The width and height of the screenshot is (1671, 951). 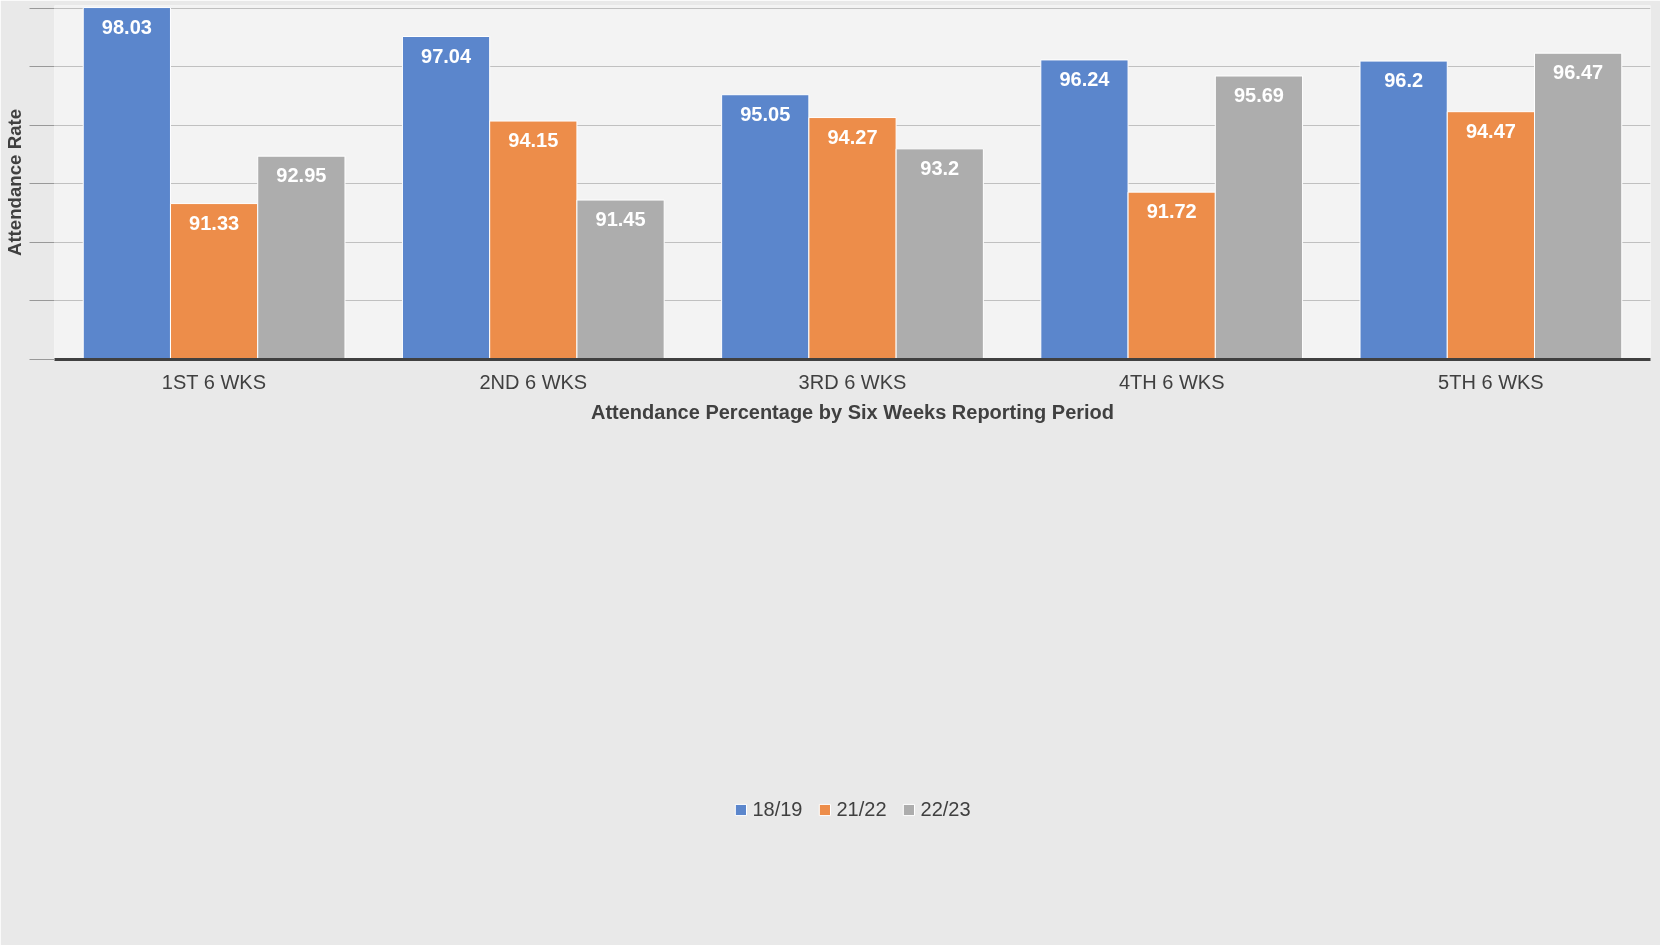 What do you see at coordinates (533, 381) in the screenshot?
I see `x-tick-label: 2ND 6 WKS` at bounding box center [533, 381].